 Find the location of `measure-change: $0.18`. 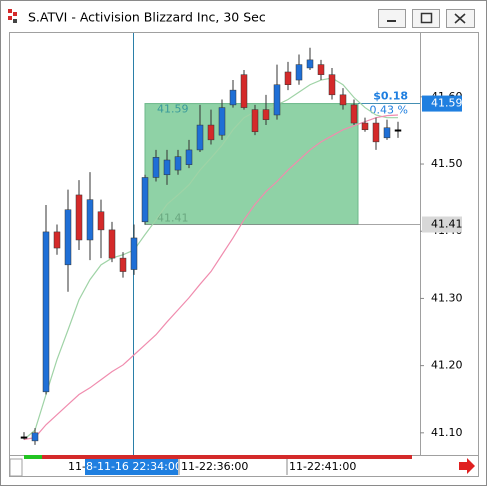

measure-change: $0.18 is located at coordinates (390, 96).